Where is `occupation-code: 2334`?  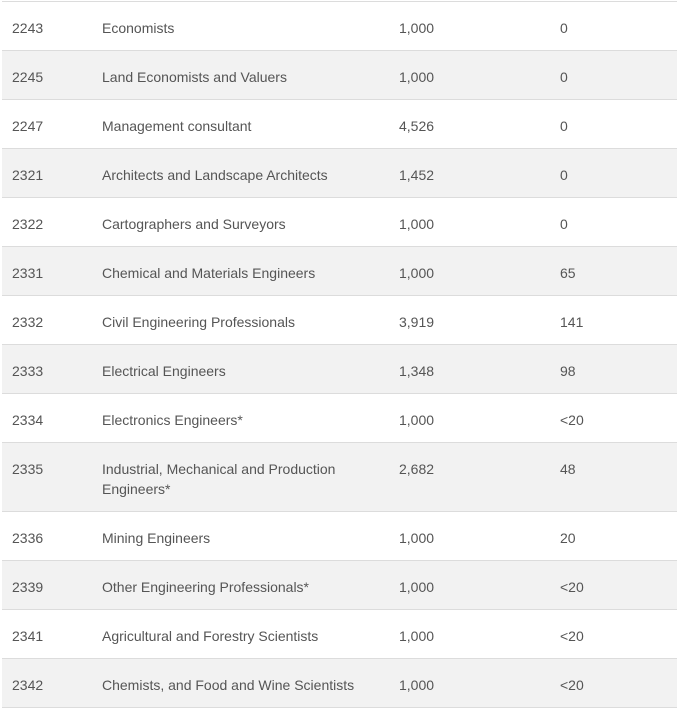 occupation-code: 2334 is located at coordinates (28, 420).